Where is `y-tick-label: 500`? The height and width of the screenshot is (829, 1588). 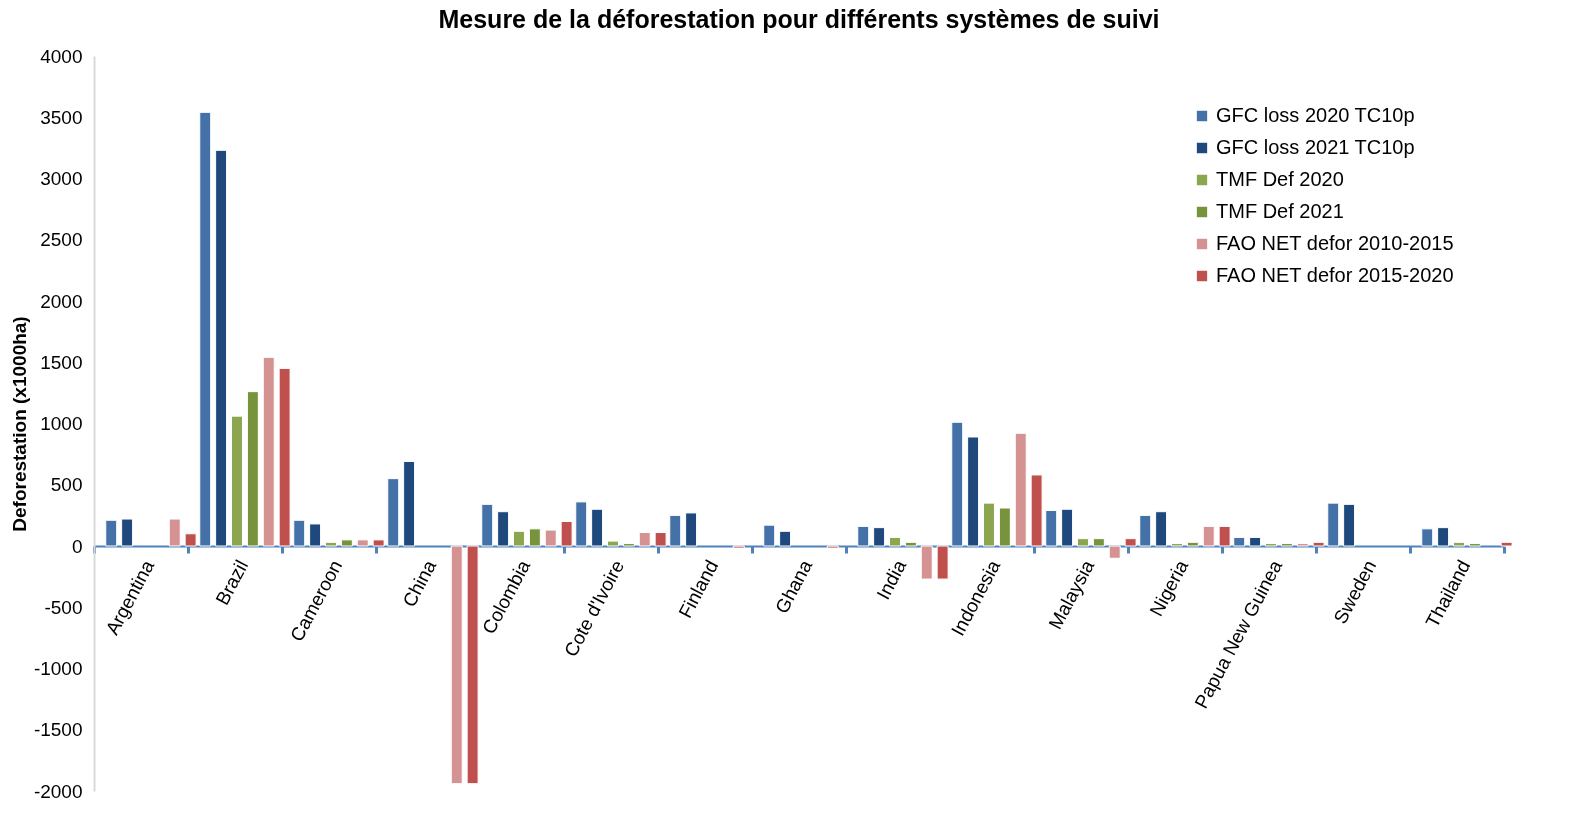 y-tick-label: 500 is located at coordinates (66, 485).